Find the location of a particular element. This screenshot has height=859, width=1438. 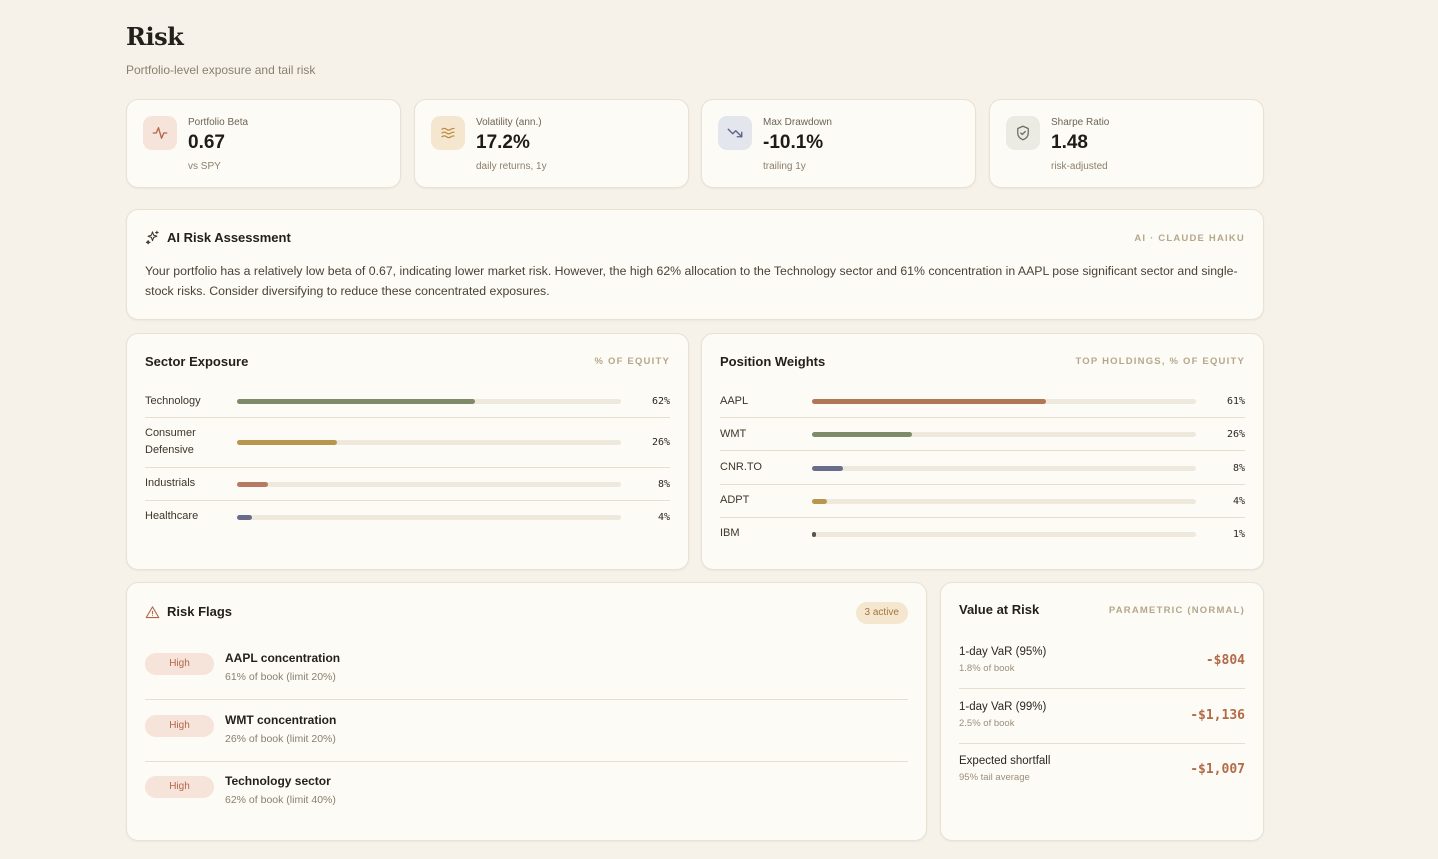

var-row: 1-day VaR (99%) 2.5% of book -$1,136 is located at coordinates (1102, 716).